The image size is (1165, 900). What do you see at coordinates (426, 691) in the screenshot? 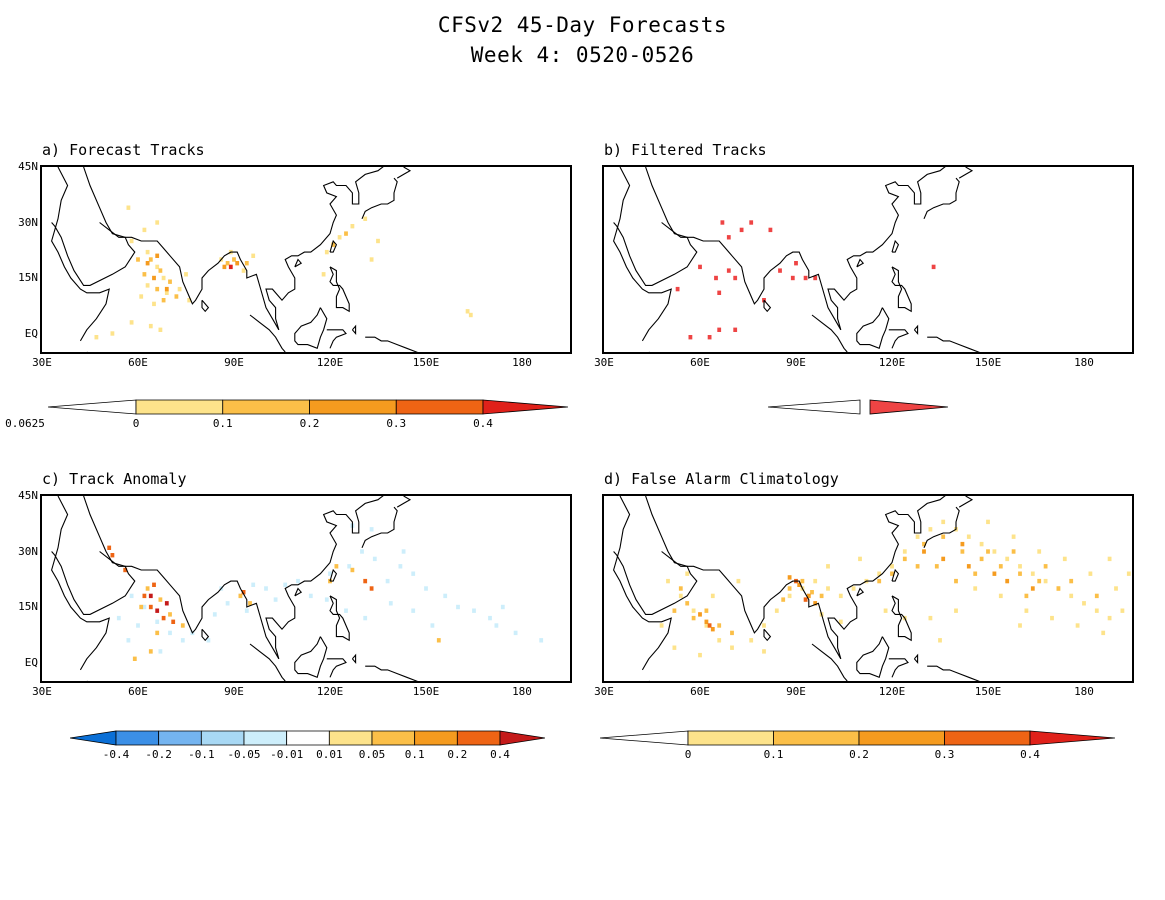
I see `lon-tick-label: 150E` at bounding box center [426, 691].